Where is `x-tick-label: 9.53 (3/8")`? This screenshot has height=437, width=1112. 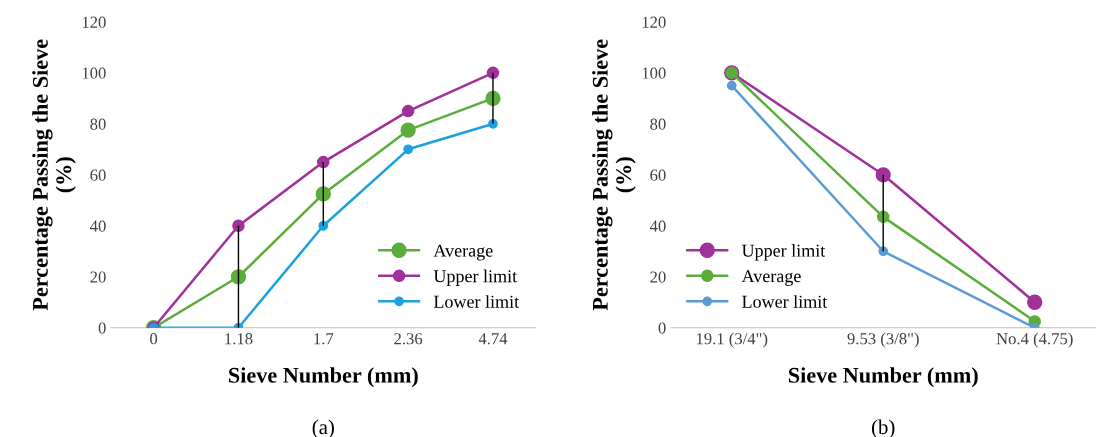
x-tick-label: 9.53 (3/8") is located at coordinates (883, 340).